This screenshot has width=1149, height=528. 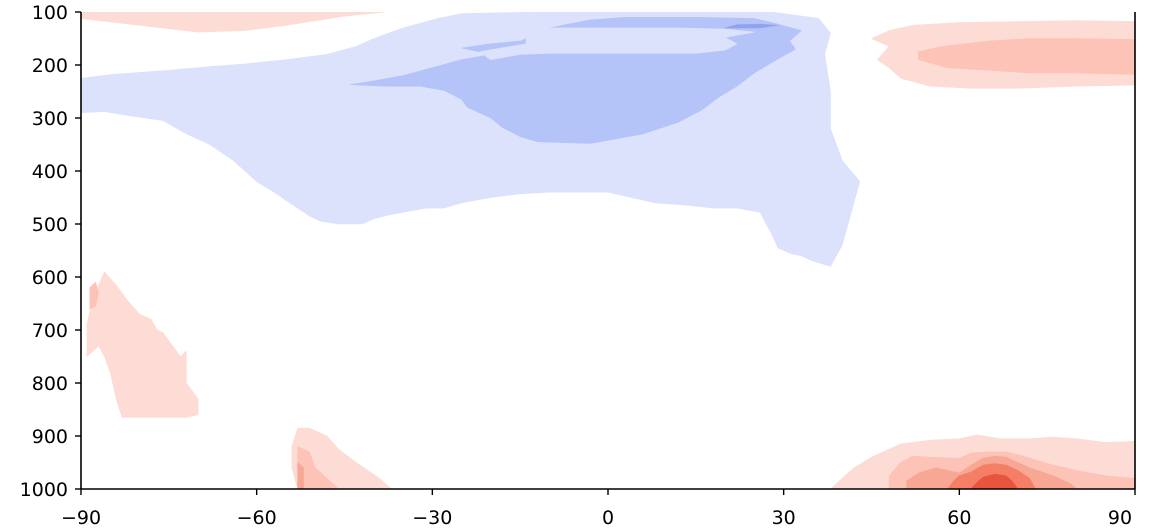 I want to click on x-tick-label: −90, so click(x=81, y=517).